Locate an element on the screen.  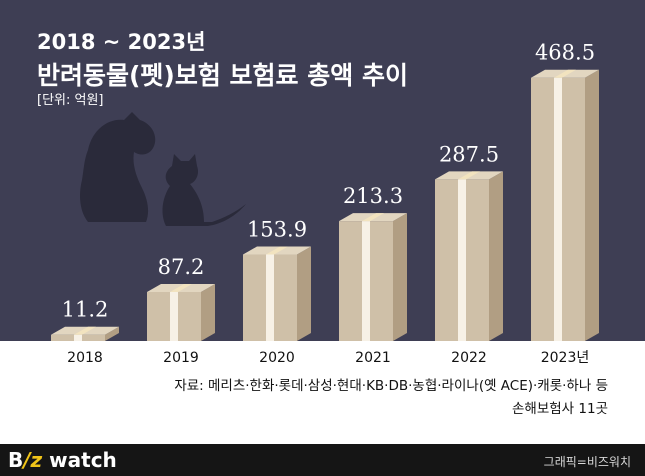
value-label: 213.3 is located at coordinates (373, 196).